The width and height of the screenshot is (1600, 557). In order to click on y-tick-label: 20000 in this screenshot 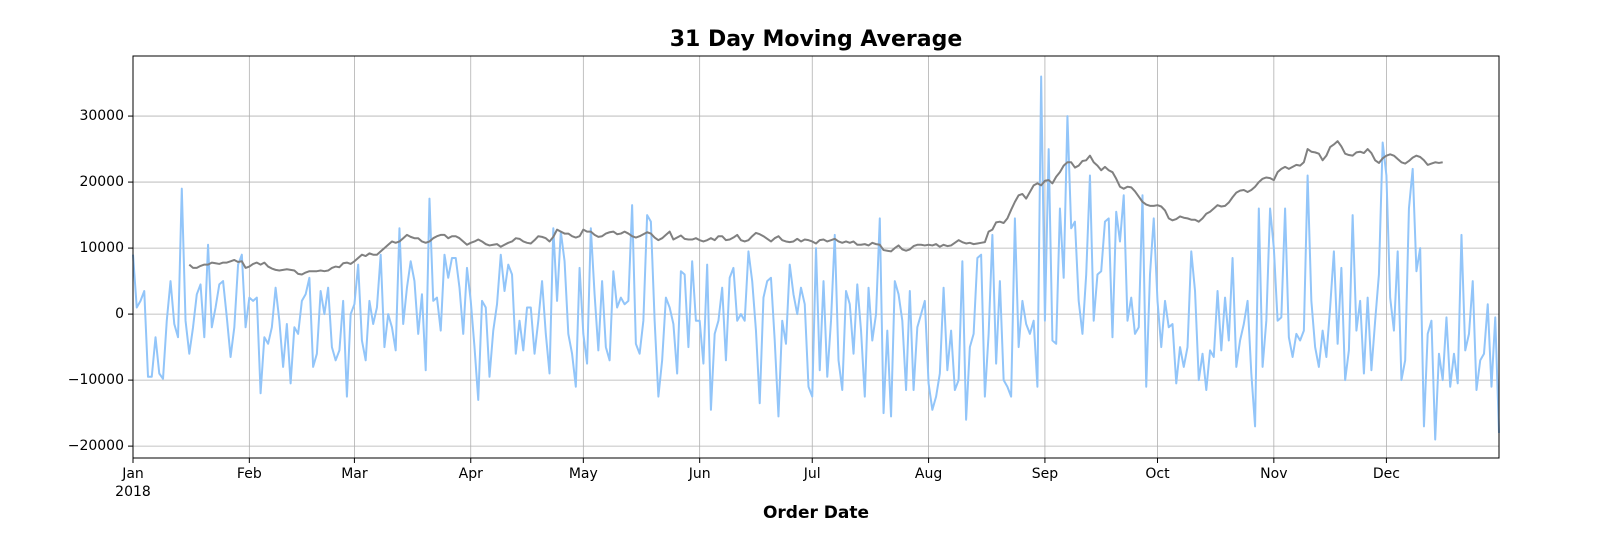, I will do `click(101, 182)`.